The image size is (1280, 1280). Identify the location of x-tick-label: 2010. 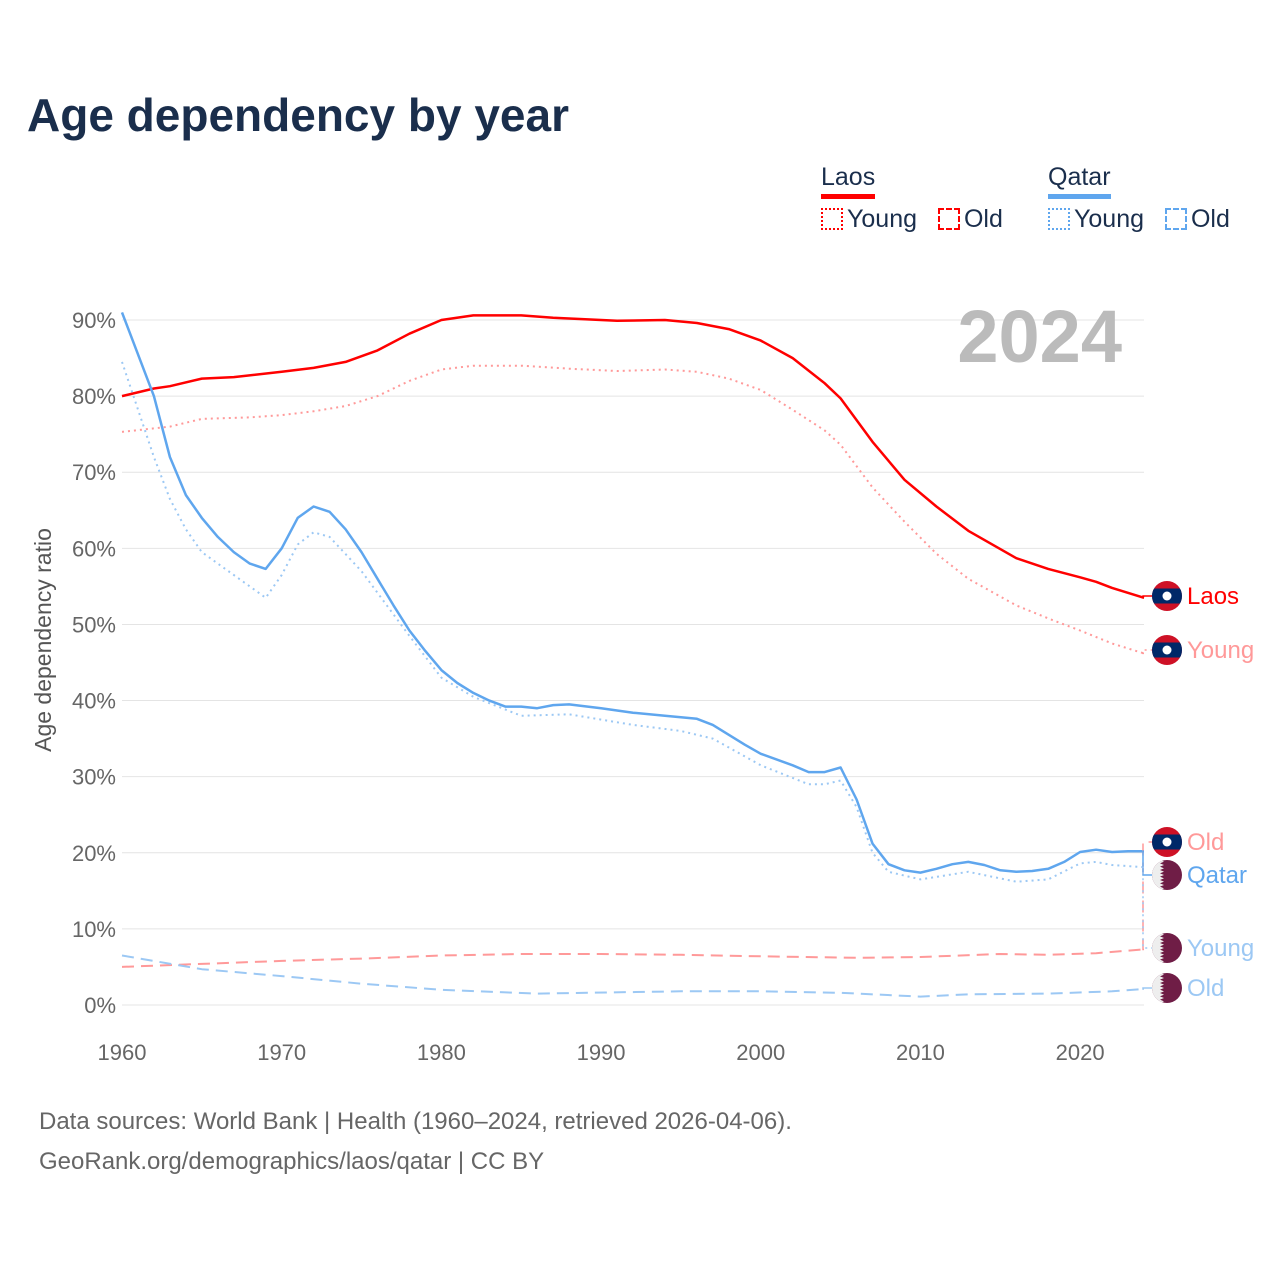
(920, 1052).